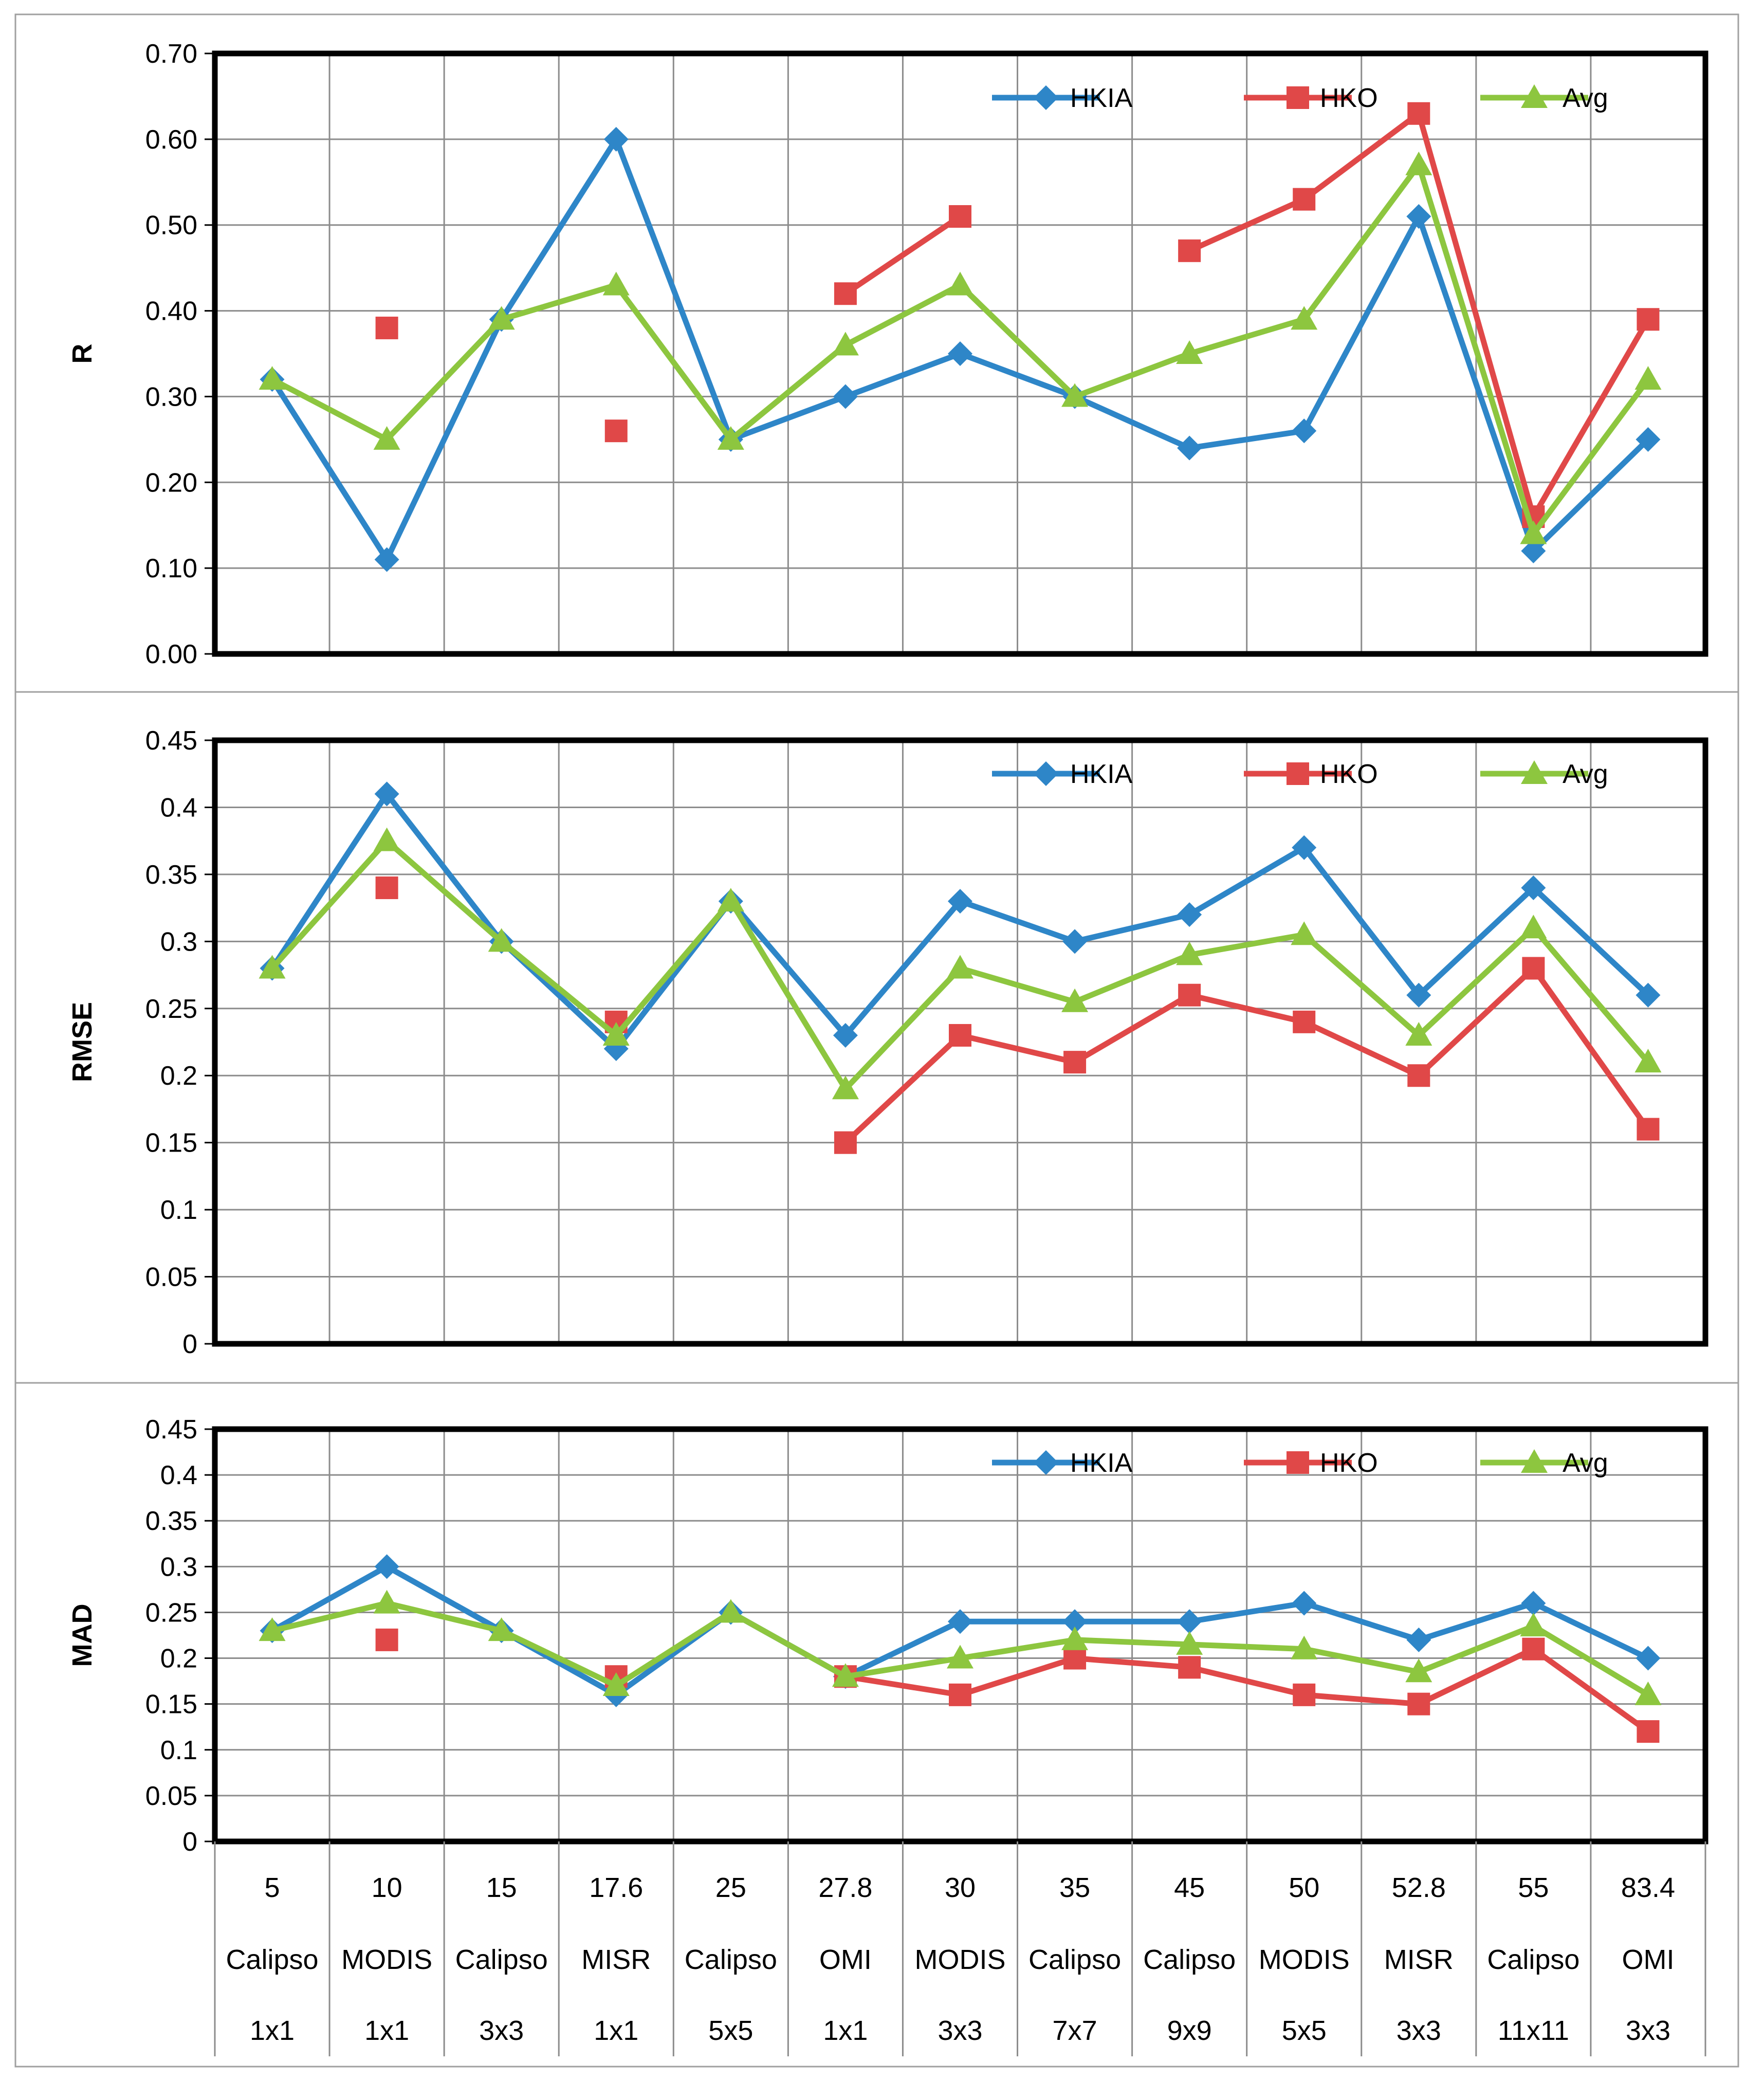  What do you see at coordinates (189, 1344) in the screenshot?
I see `y-tick-label: 0` at bounding box center [189, 1344].